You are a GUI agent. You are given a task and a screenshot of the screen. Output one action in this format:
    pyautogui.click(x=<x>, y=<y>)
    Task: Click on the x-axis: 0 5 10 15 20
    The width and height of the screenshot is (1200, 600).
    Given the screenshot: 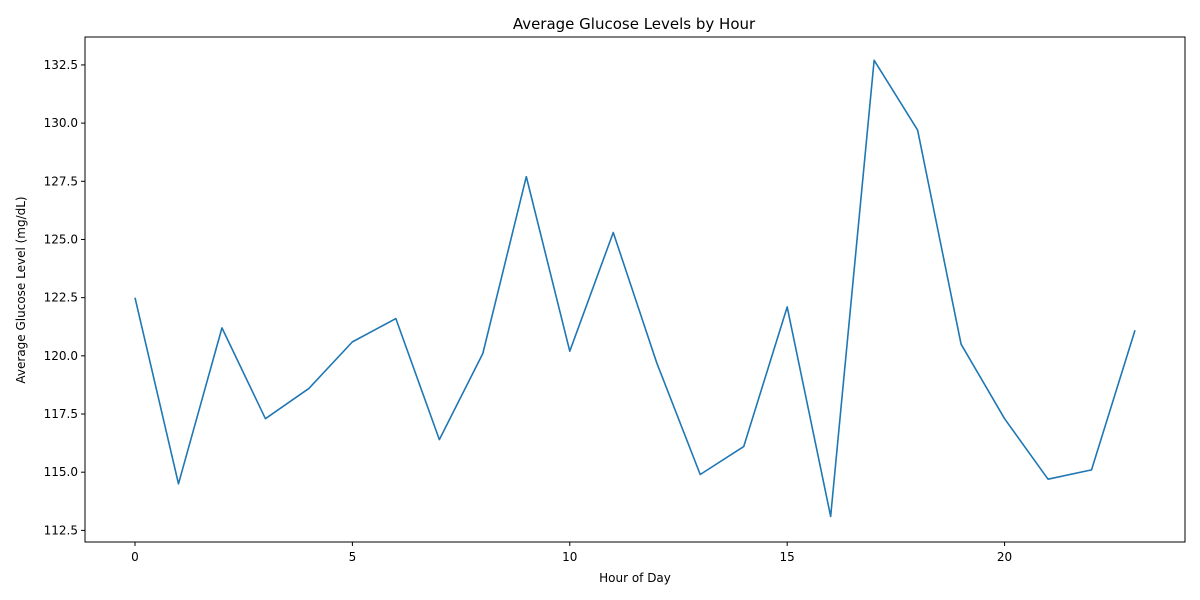 What is the action you would take?
    pyautogui.click(x=571, y=553)
    